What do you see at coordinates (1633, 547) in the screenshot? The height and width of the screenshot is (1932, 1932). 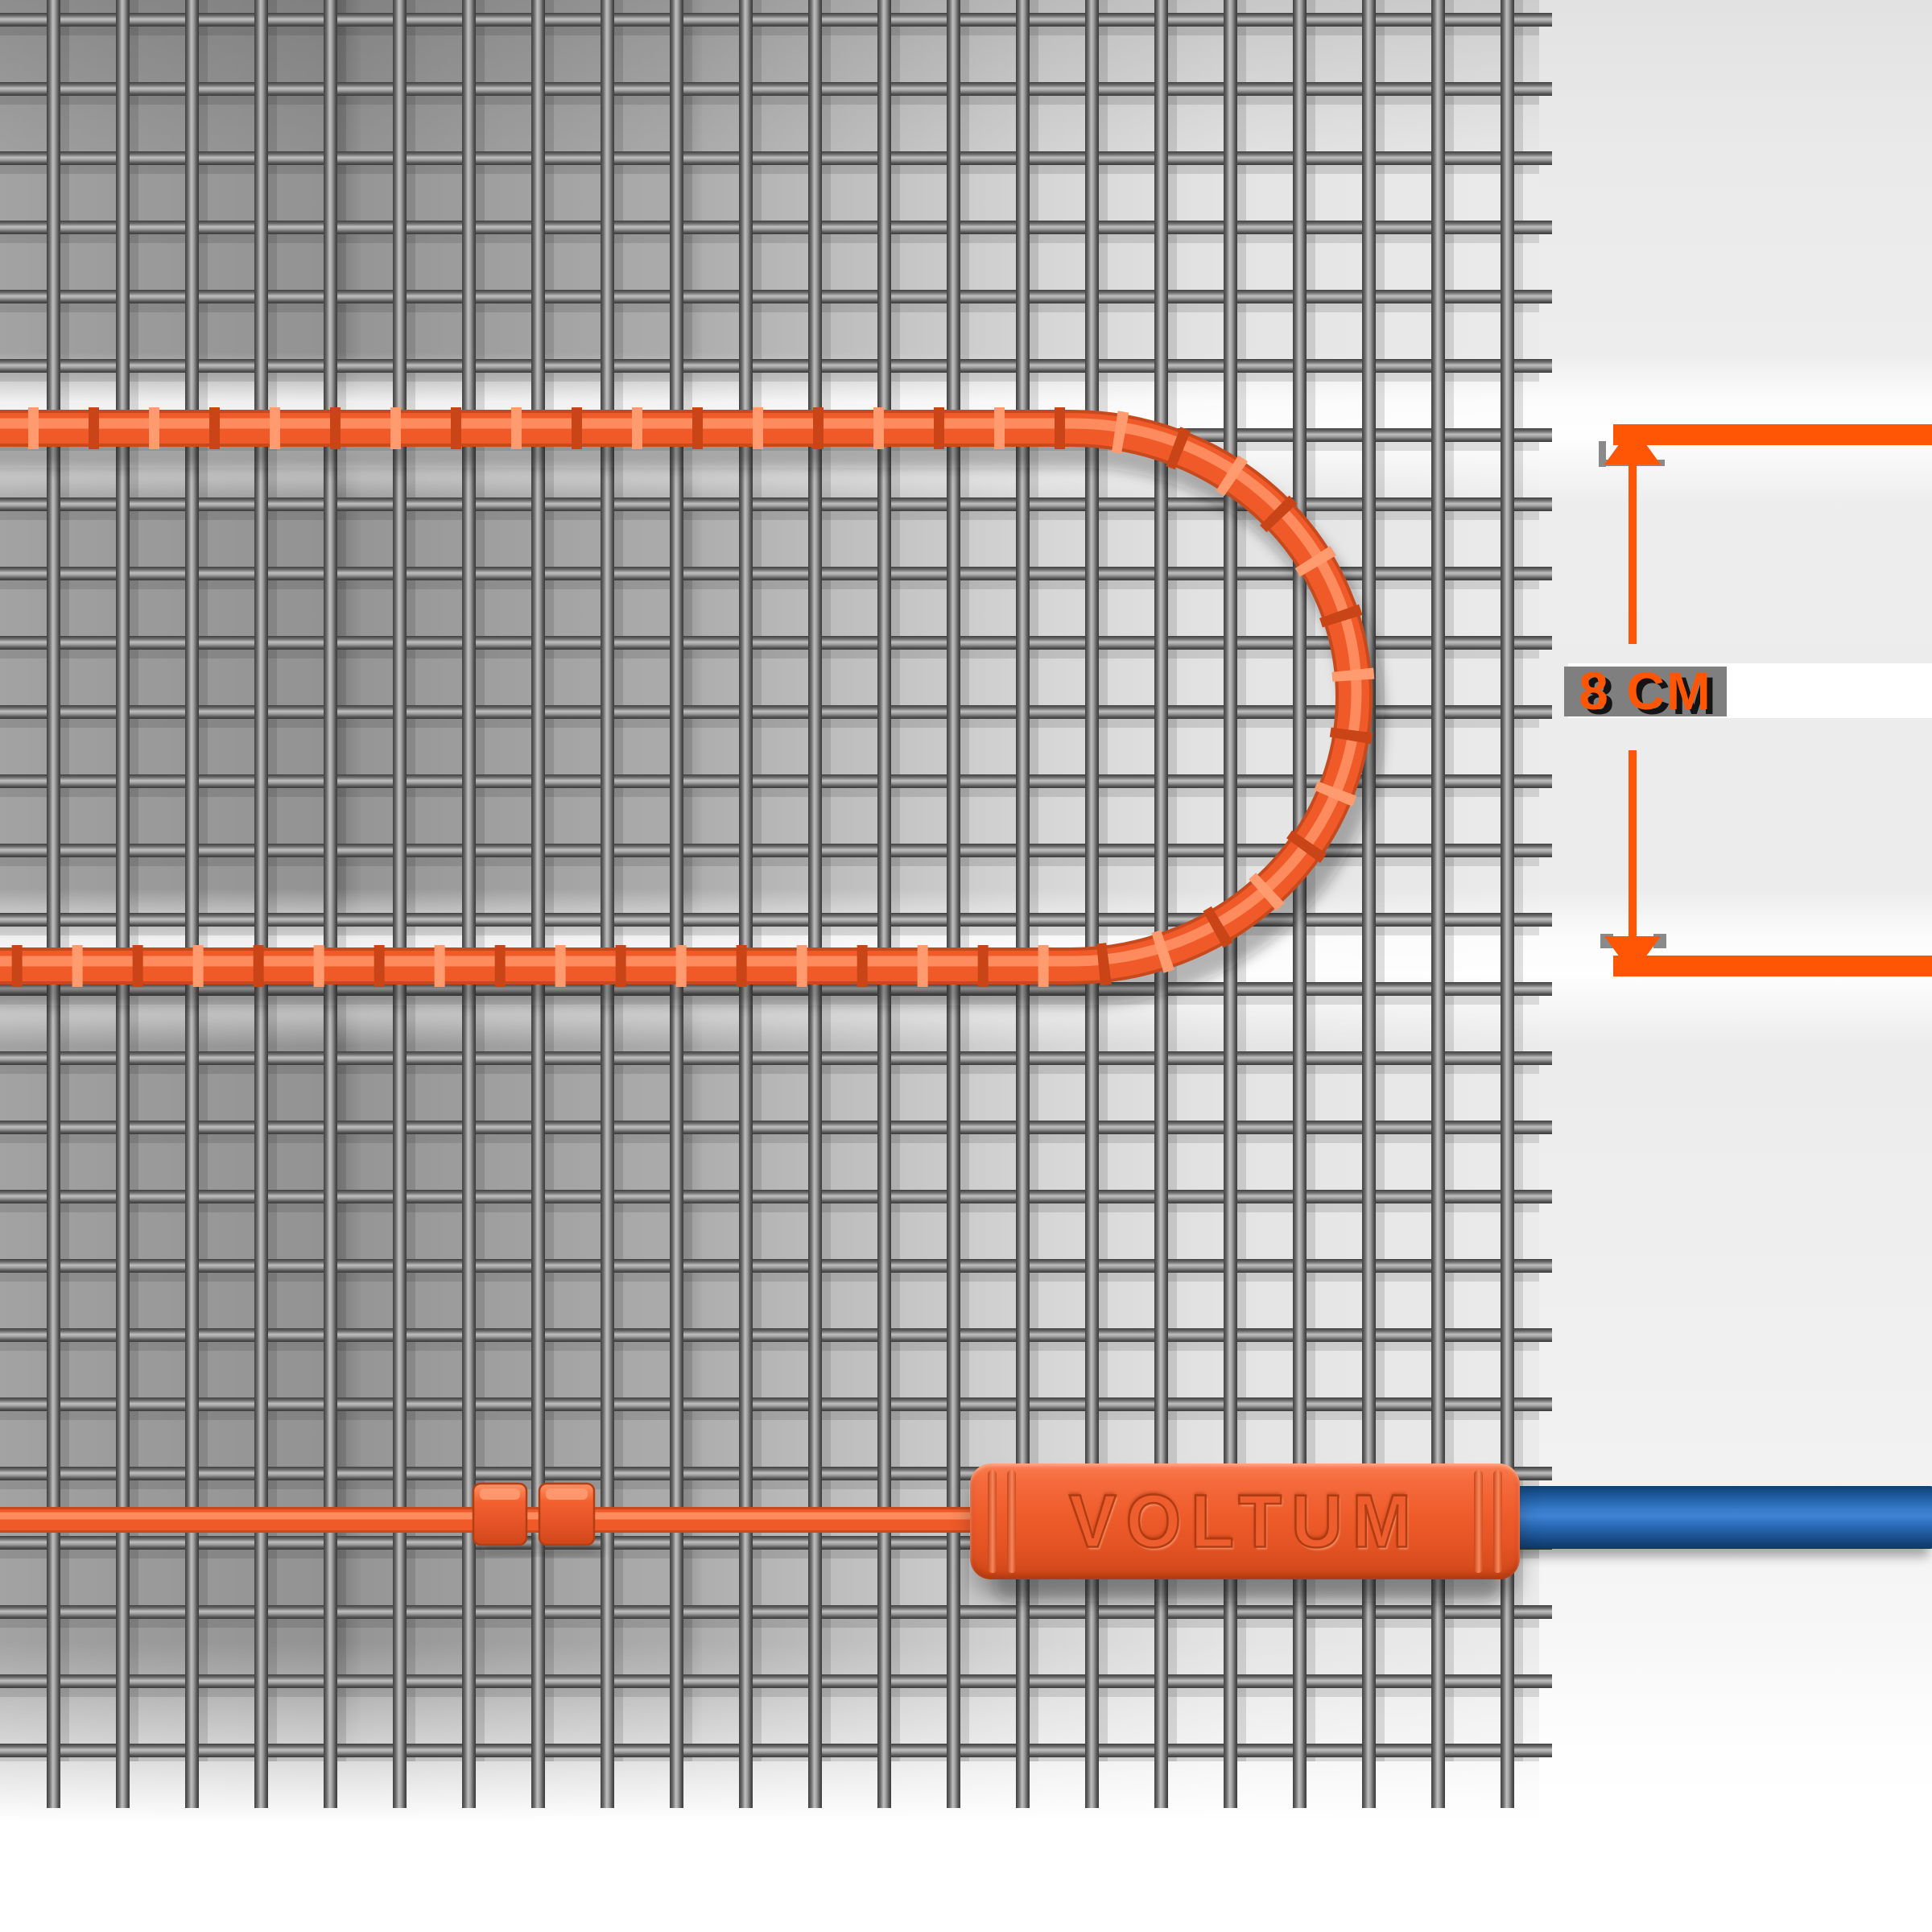 I see `dimension-line-upper` at bounding box center [1633, 547].